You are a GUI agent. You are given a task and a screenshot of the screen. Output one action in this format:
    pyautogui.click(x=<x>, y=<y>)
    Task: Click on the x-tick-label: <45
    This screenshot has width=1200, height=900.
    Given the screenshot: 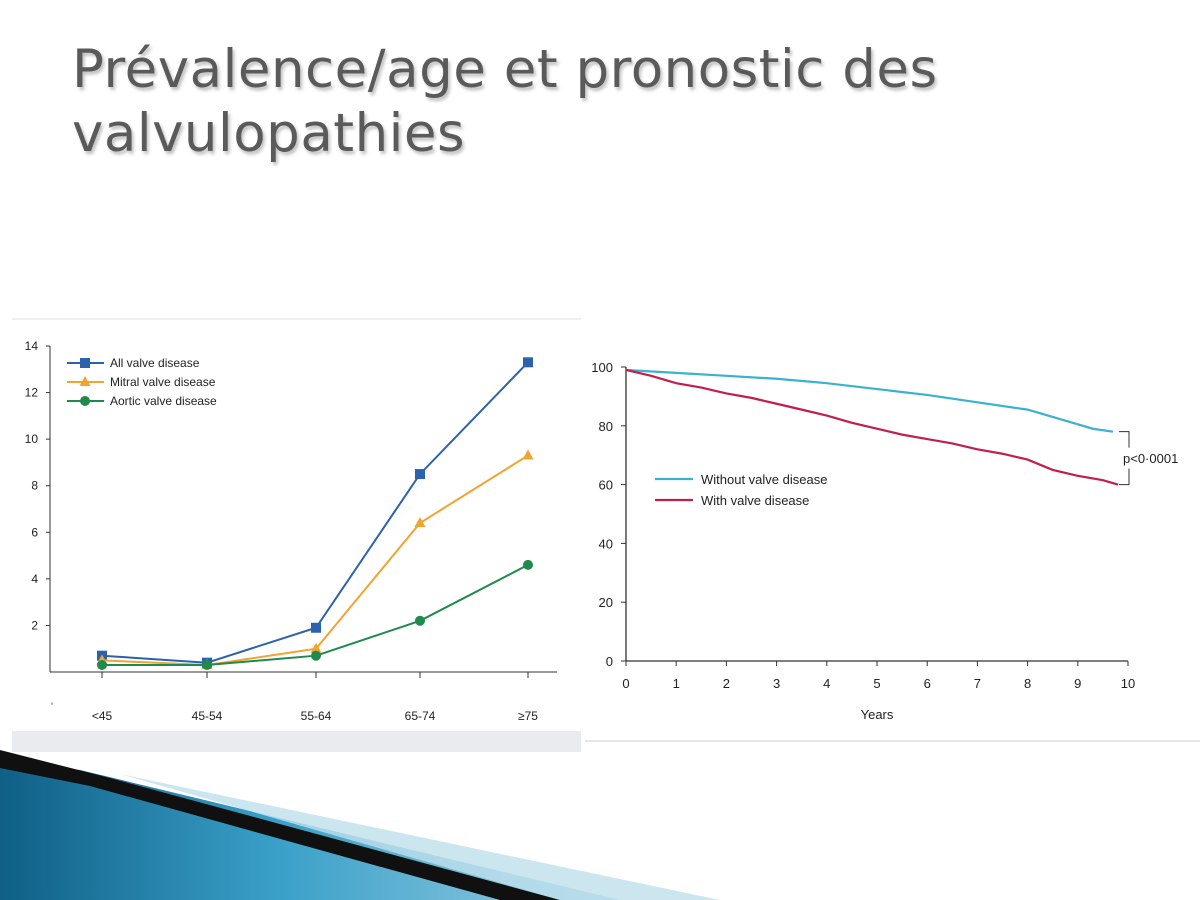 What is the action you would take?
    pyautogui.click(x=102, y=716)
    